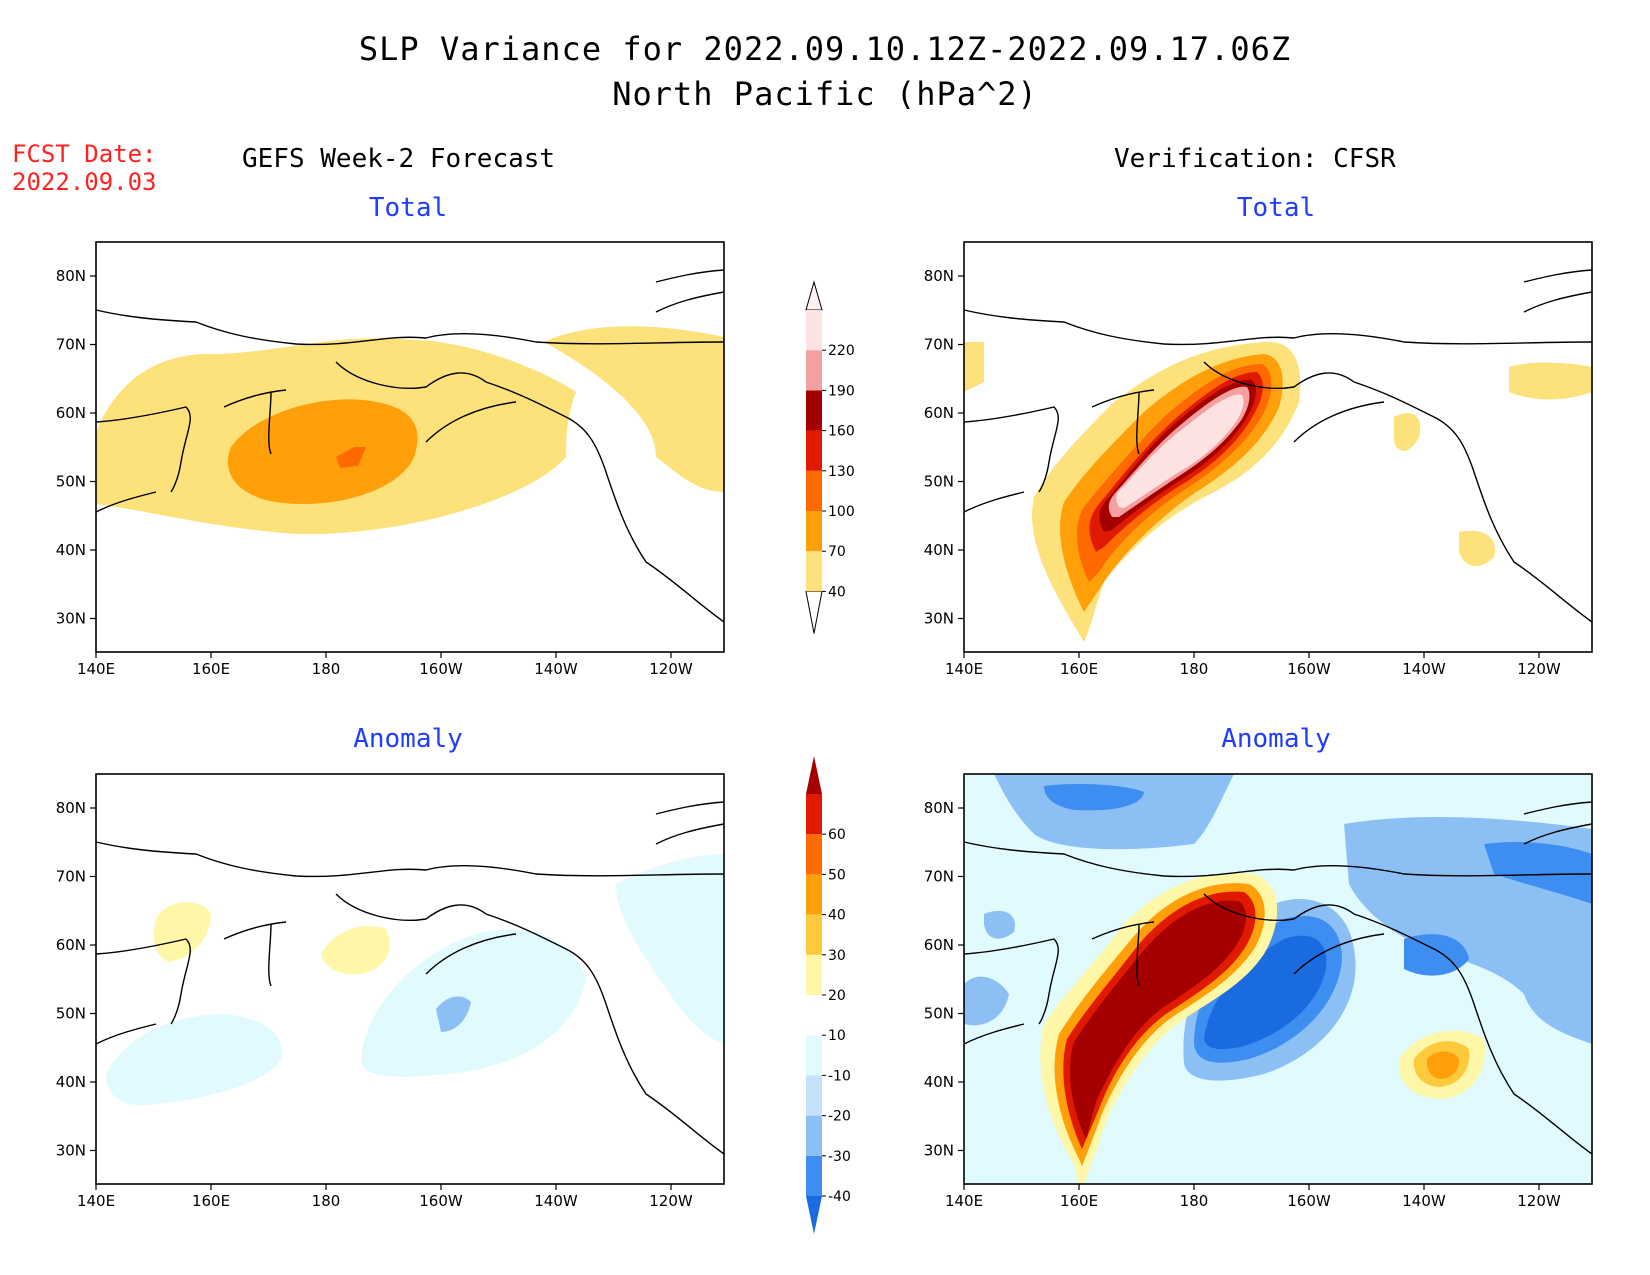 This screenshot has height=1275, width=1650. Describe the element at coordinates (837, 875) in the screenshot. I see `colorbar-label: 50` at that location.